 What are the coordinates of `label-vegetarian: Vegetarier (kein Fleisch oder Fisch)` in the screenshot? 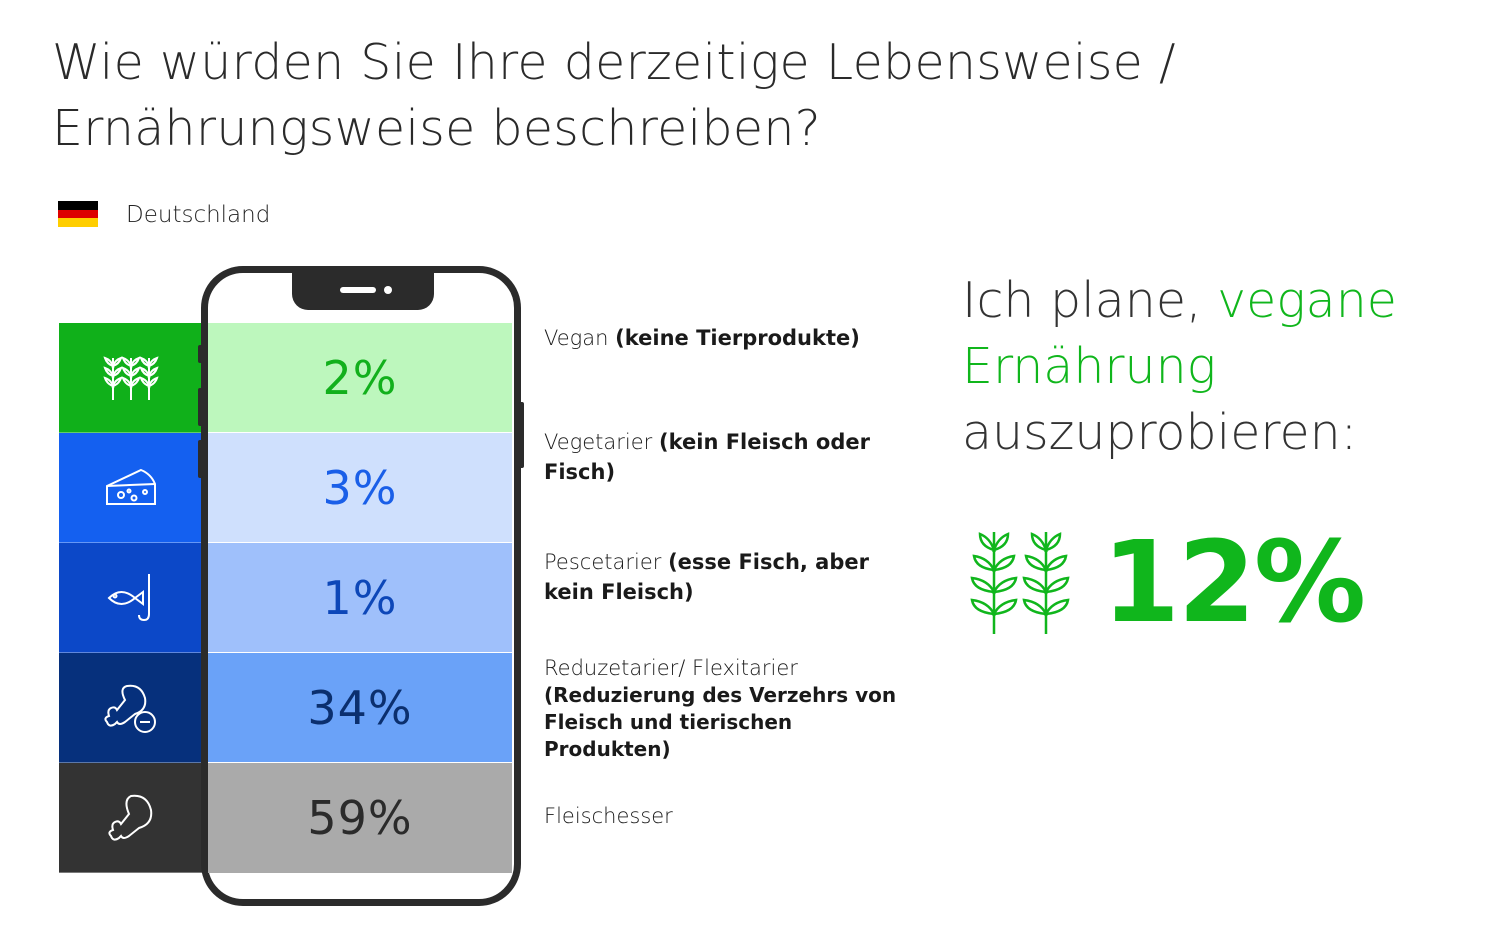 It's located at (734, 457).